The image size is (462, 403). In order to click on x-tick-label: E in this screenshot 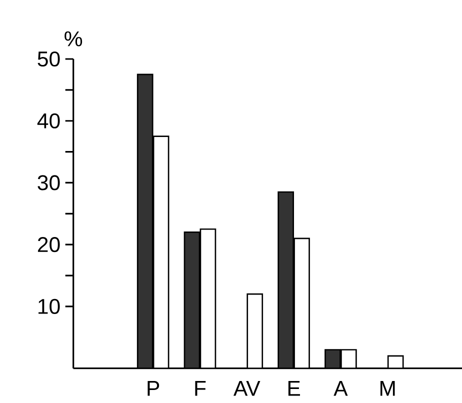, I will do `click(294, 388)`.